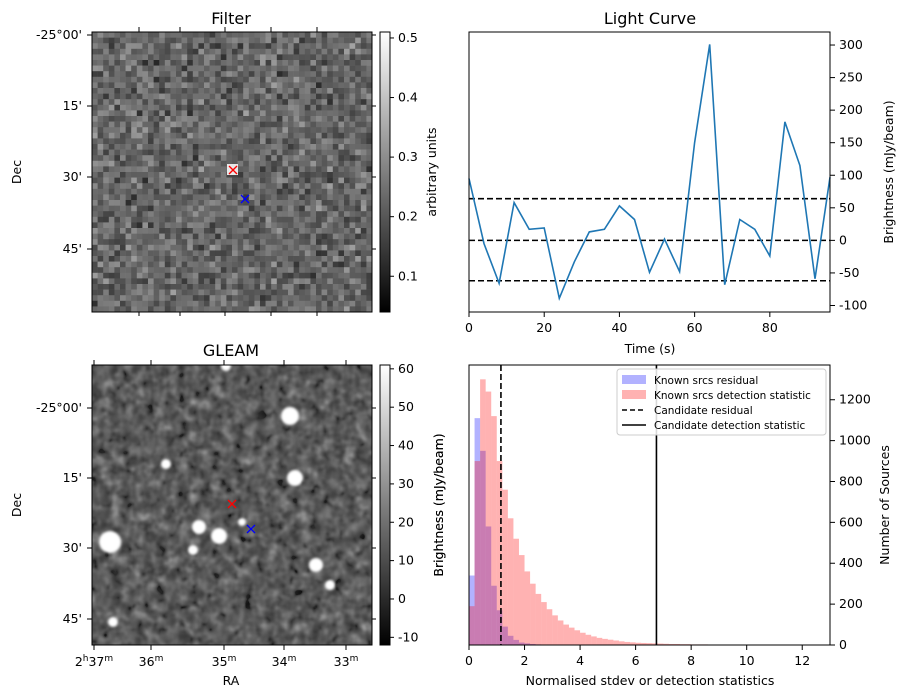  I want to click on filter-colorbar, so click(385, 172).